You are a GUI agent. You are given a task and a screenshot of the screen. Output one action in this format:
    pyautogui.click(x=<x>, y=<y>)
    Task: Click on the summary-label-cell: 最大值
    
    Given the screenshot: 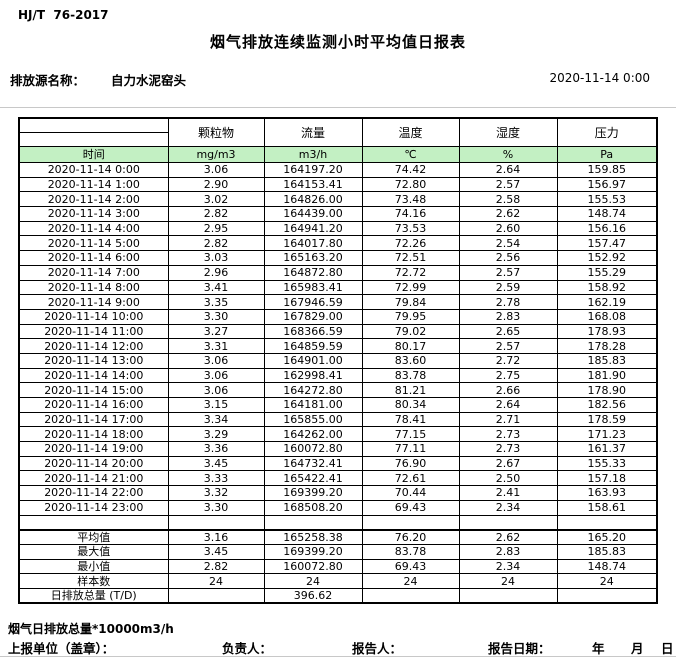 What is the action you would take?
    pyautogui.click(x=93, y=552)
    